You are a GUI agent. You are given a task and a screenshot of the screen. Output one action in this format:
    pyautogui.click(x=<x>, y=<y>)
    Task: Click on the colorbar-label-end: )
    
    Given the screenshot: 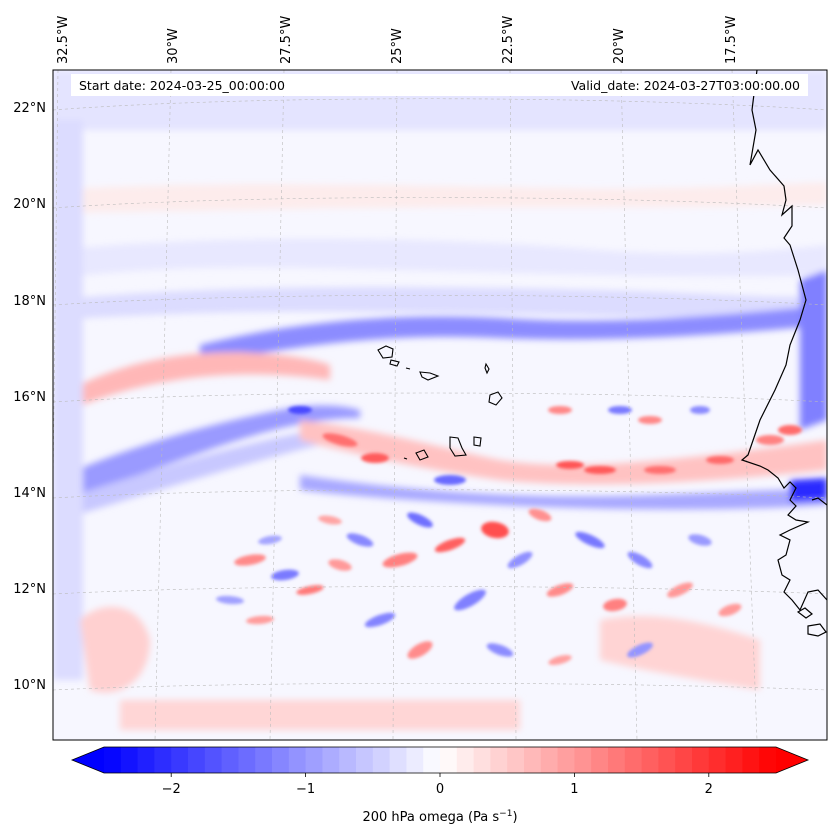 What is the action you would take?
    pyautogui.click(x=514, y=817)
    